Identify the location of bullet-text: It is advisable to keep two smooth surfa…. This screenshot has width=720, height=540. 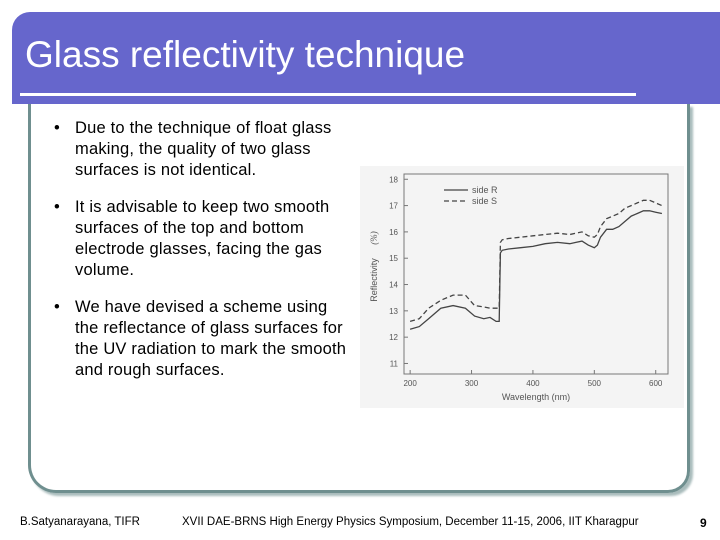
(202, 238).